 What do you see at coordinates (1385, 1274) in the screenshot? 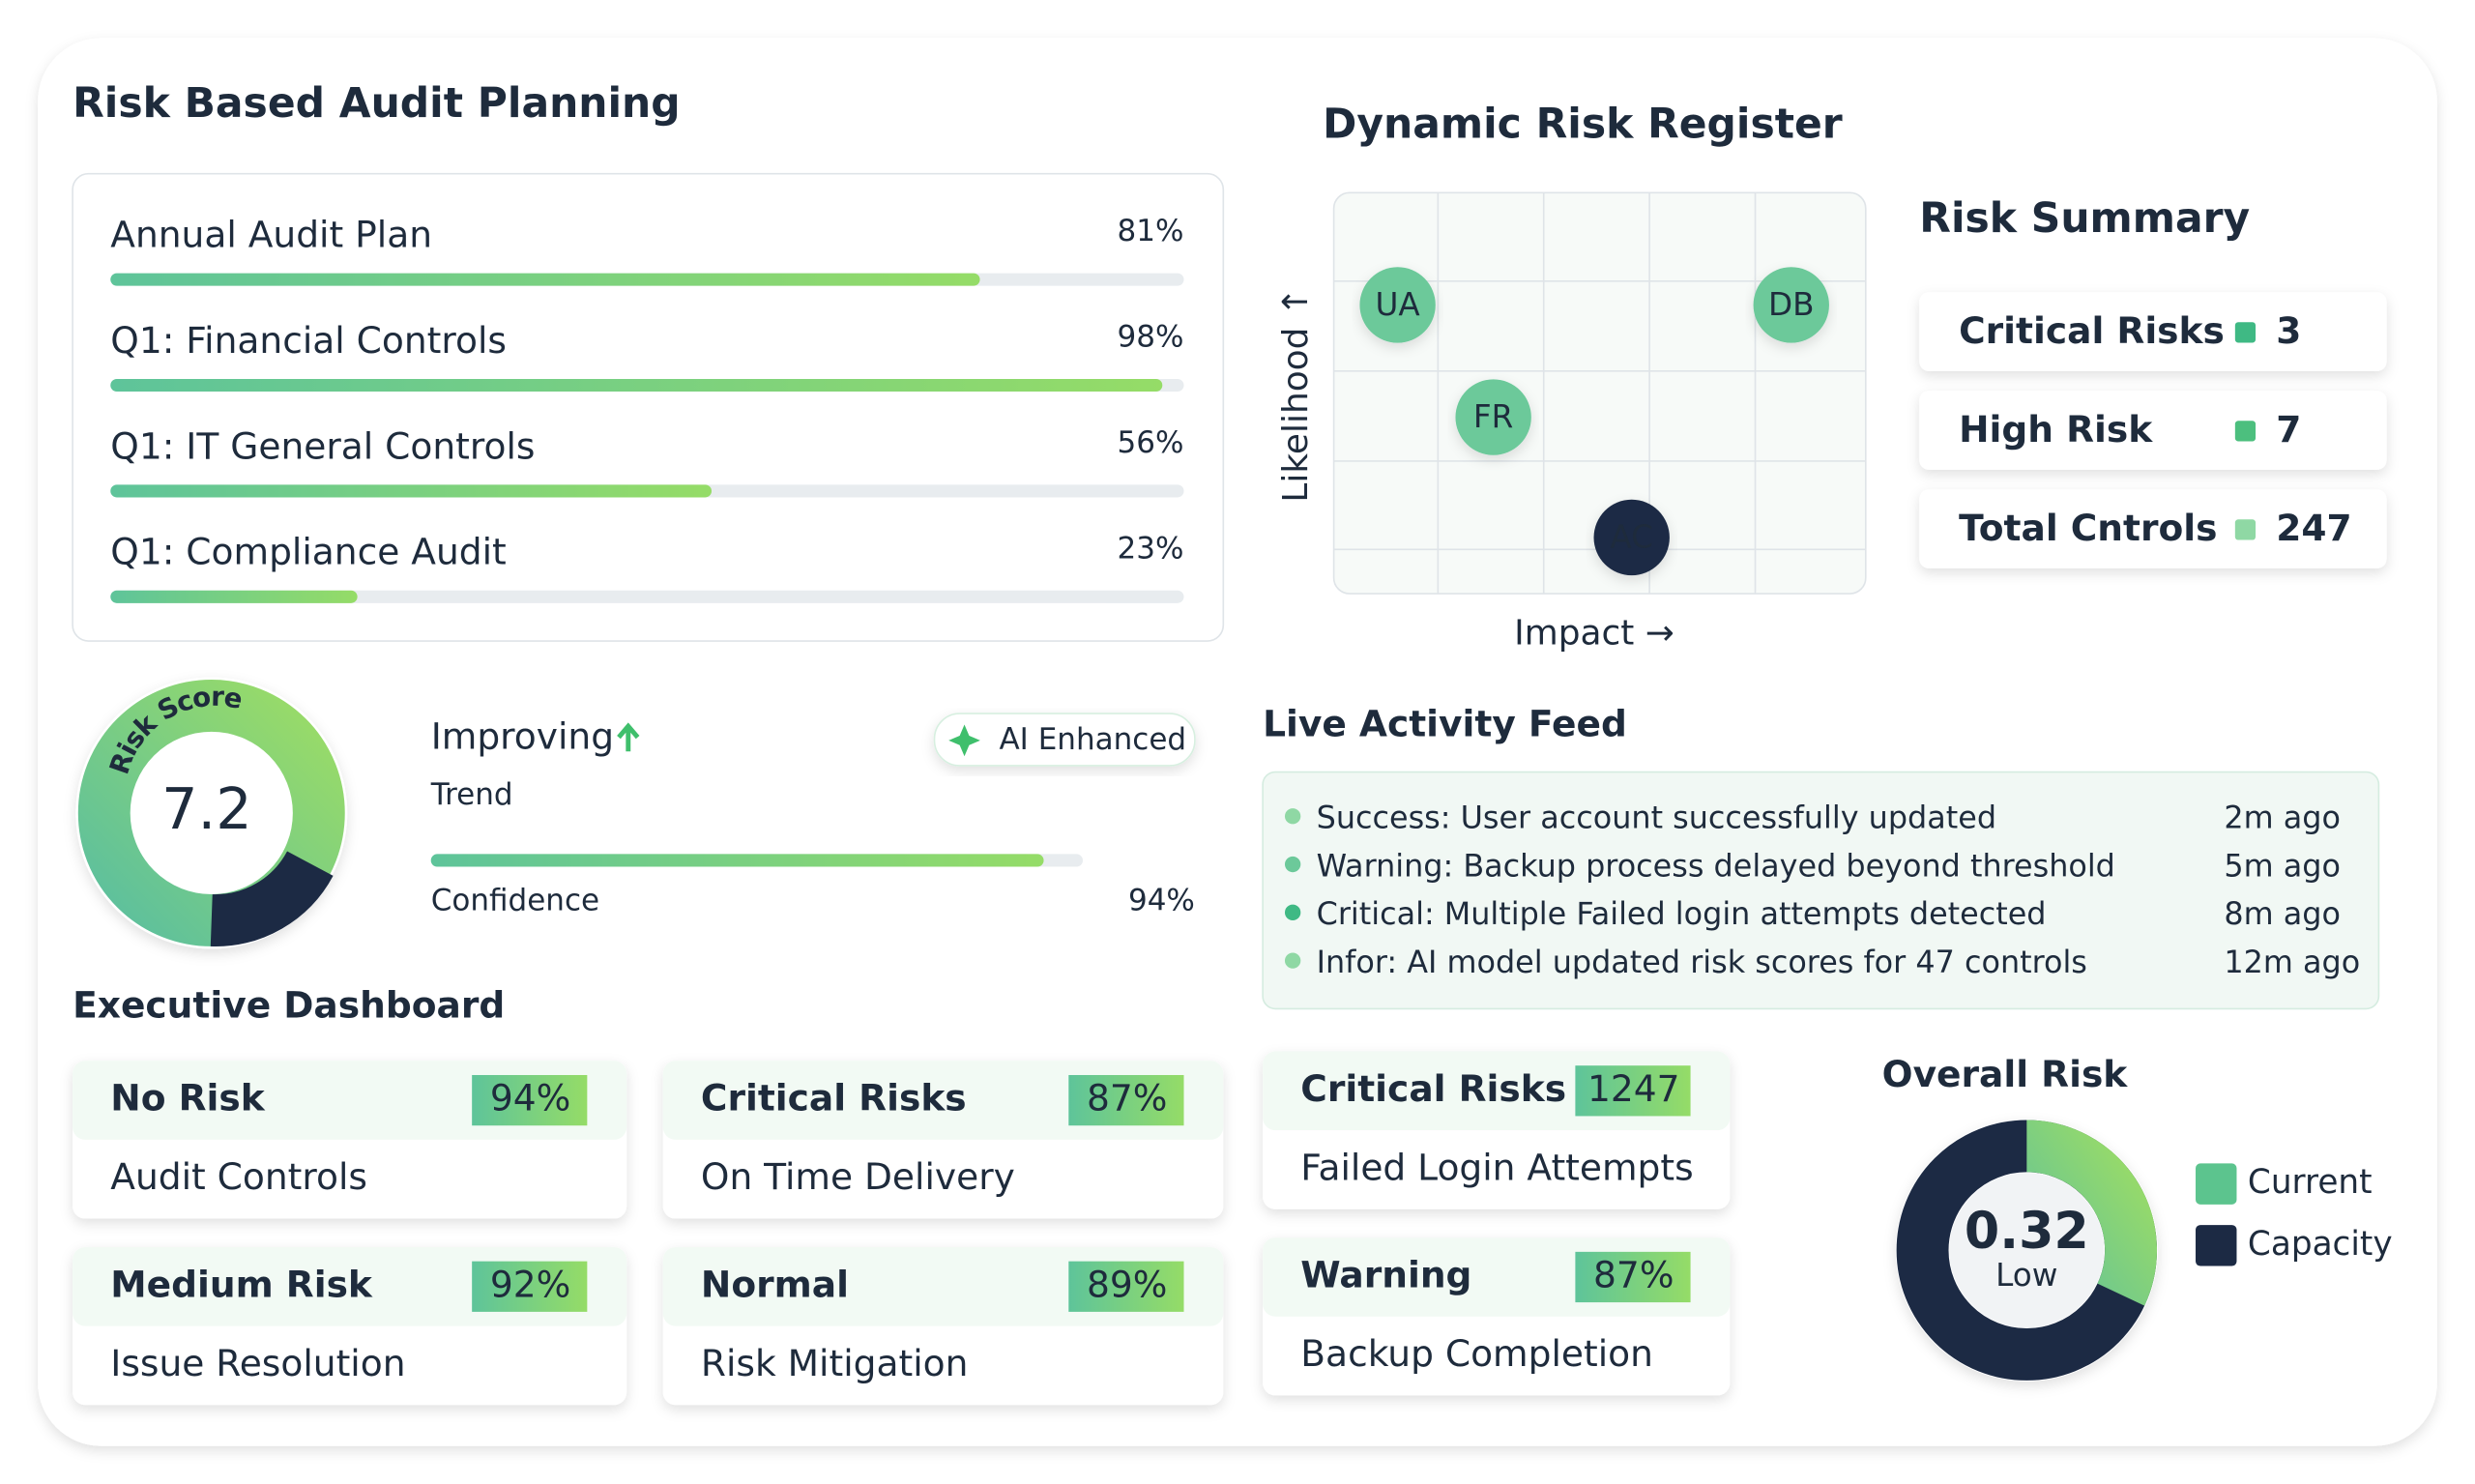
I see `card-title: Warning` at bounding box center [1385, 1274].